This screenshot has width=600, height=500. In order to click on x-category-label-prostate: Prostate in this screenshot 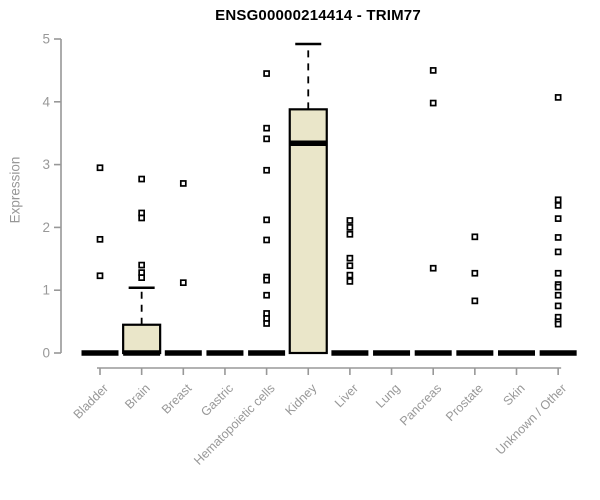, I will do `click(464, 402)`.